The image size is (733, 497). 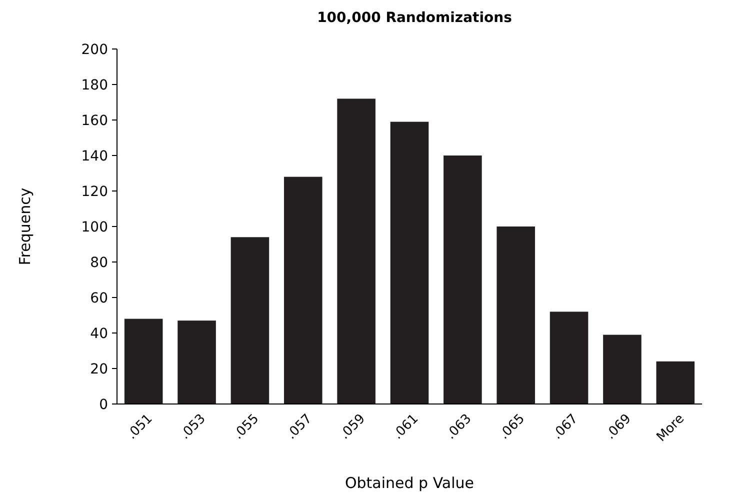 I want to click on y-tick-label: 160, so click(x=94, y=120).